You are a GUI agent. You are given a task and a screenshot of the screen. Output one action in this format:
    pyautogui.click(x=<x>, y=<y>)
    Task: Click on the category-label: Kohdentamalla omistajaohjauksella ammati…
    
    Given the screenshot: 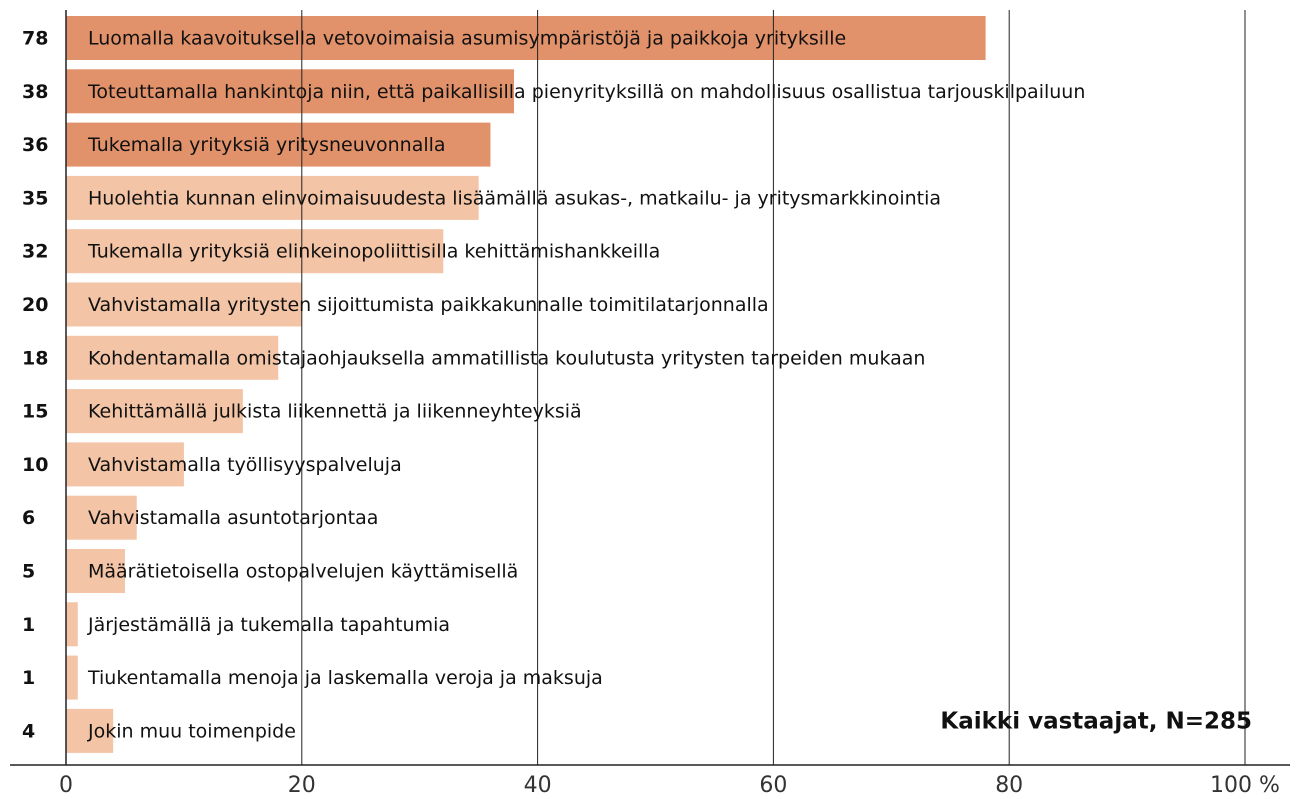 What is the action you would take?
    pyautogui.click(x=506, y=358)
    